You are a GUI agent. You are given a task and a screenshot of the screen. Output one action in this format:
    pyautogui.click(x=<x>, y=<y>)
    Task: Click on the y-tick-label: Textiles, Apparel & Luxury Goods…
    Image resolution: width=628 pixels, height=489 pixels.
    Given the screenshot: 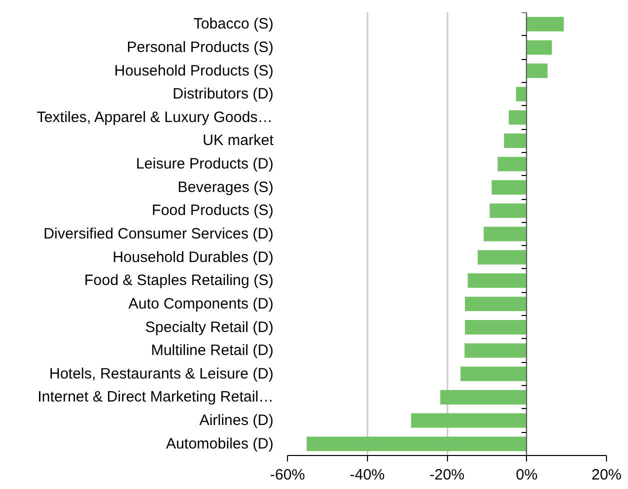 What is the action you would take?
    pyautogui.click(x=154, y=117)
    